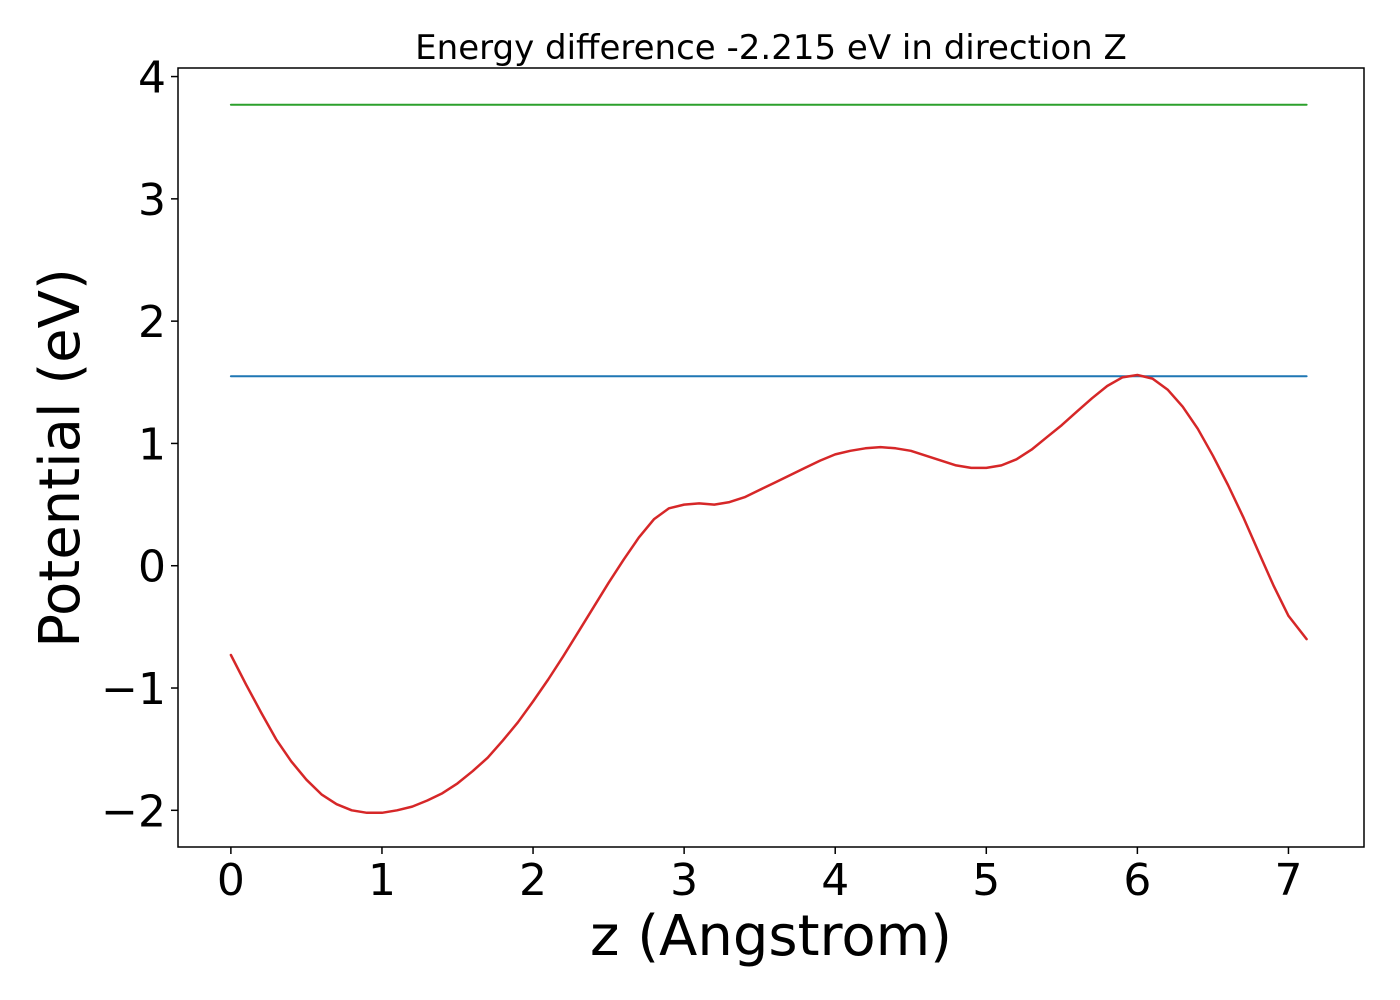 This screenshot has width=1400, height=1000. What do you see at coordinates (835, 880) in the screenshot?
I see `x-tick-label: 4` at bounding box center [835, 880].